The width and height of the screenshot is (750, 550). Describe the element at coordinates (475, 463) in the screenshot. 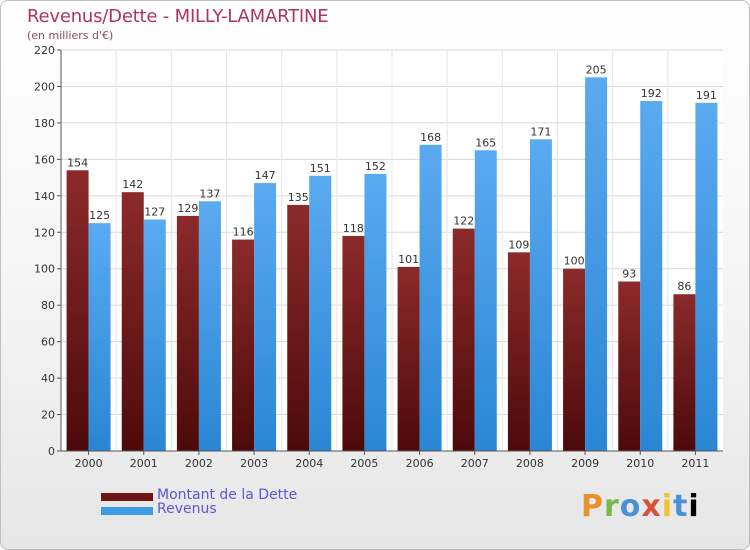

I see `x-tick-label: 2007` at that location.